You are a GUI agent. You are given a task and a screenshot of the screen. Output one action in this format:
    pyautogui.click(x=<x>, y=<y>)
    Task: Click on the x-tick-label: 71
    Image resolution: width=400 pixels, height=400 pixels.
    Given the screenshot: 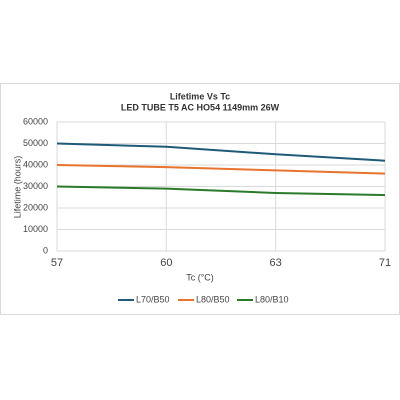 What is the action you would take?
    pyautogui.click(x=385, y=263)
    